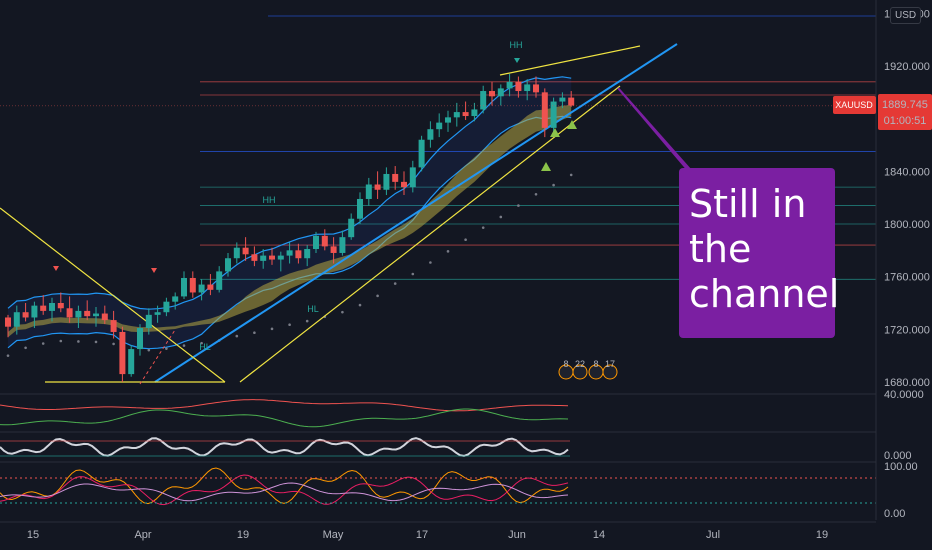 The width and height of the screenshot is (932, 550). Describe the element at coordinates (905, 121) in the screenshot. I see `countdown-label: 01:00:51` at that location.